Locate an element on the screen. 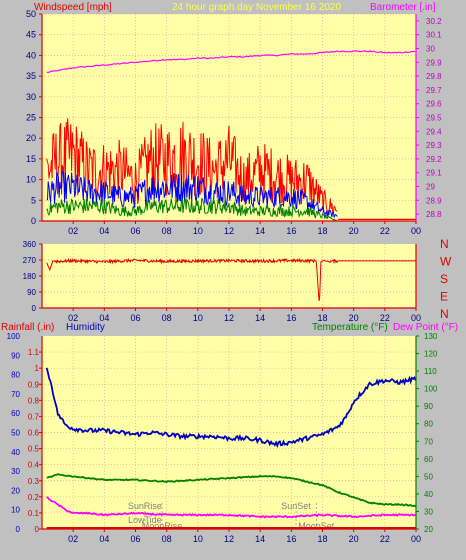 This screenshot has height=560, width=466. rain-tick-label: 0.2 is located at coordinates (34, 497).